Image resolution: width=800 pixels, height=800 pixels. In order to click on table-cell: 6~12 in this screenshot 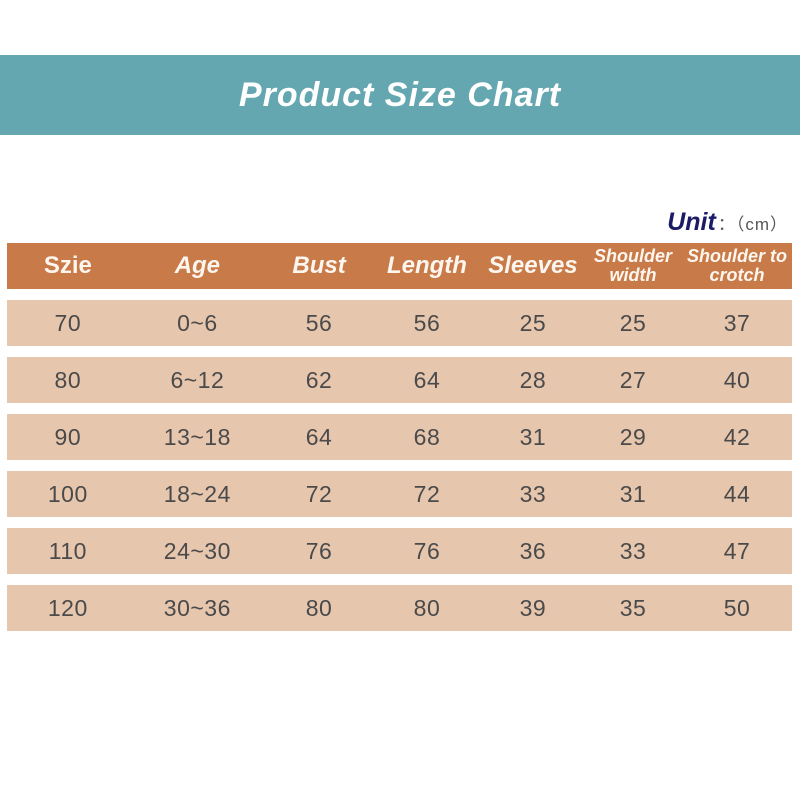, I will do `click(197, 379)`.